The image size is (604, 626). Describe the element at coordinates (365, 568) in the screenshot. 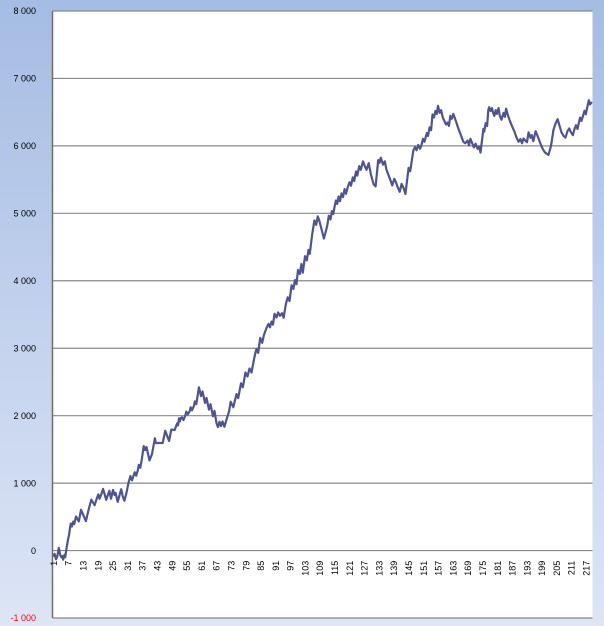

I see `svg-text: 127` at that location.